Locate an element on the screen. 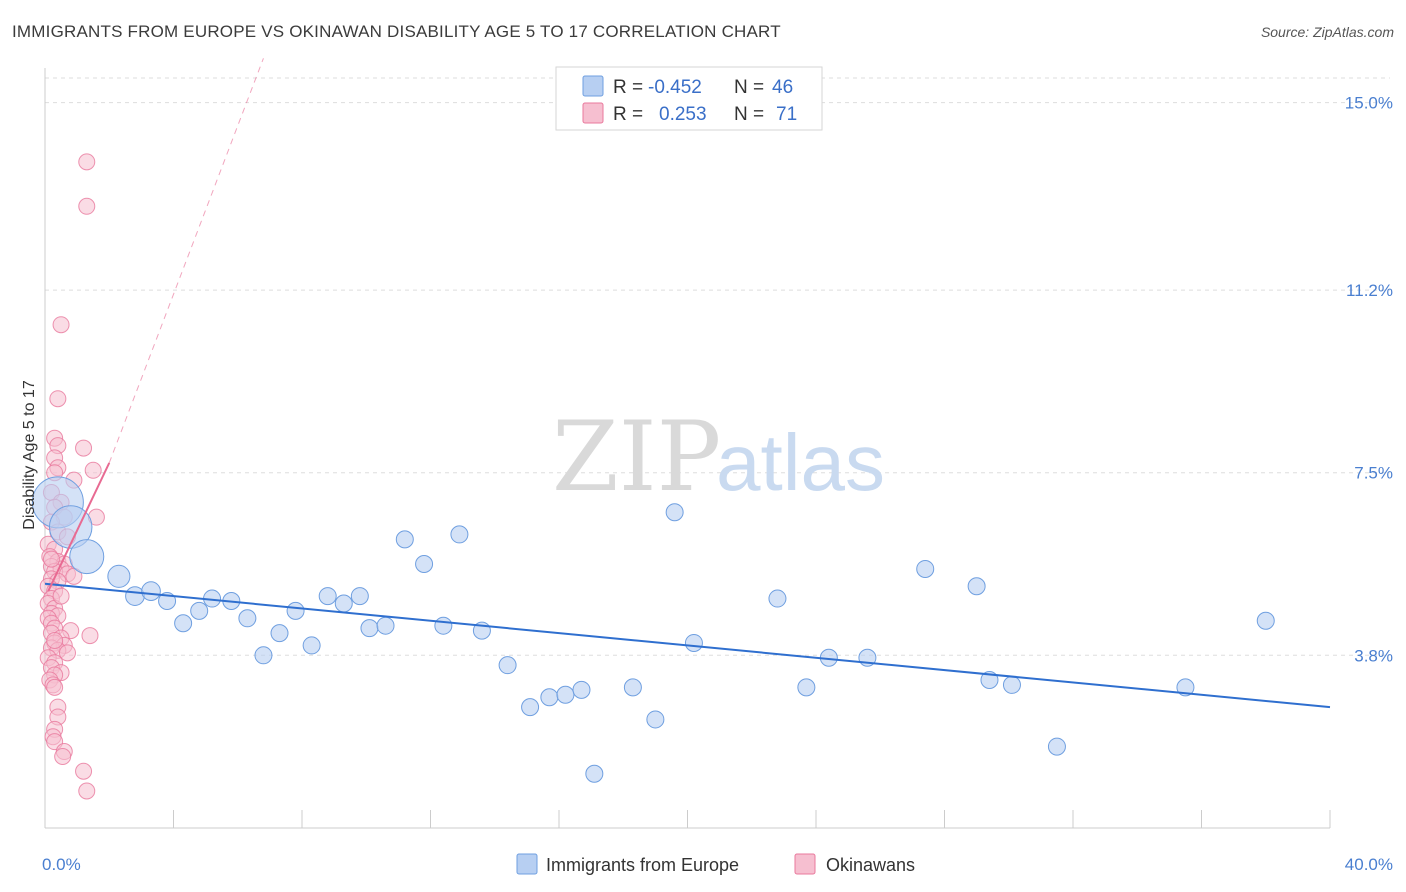 The image size is (1406, 892). legend-r-value-1: -0.452 is located at coordinates (675, 87).